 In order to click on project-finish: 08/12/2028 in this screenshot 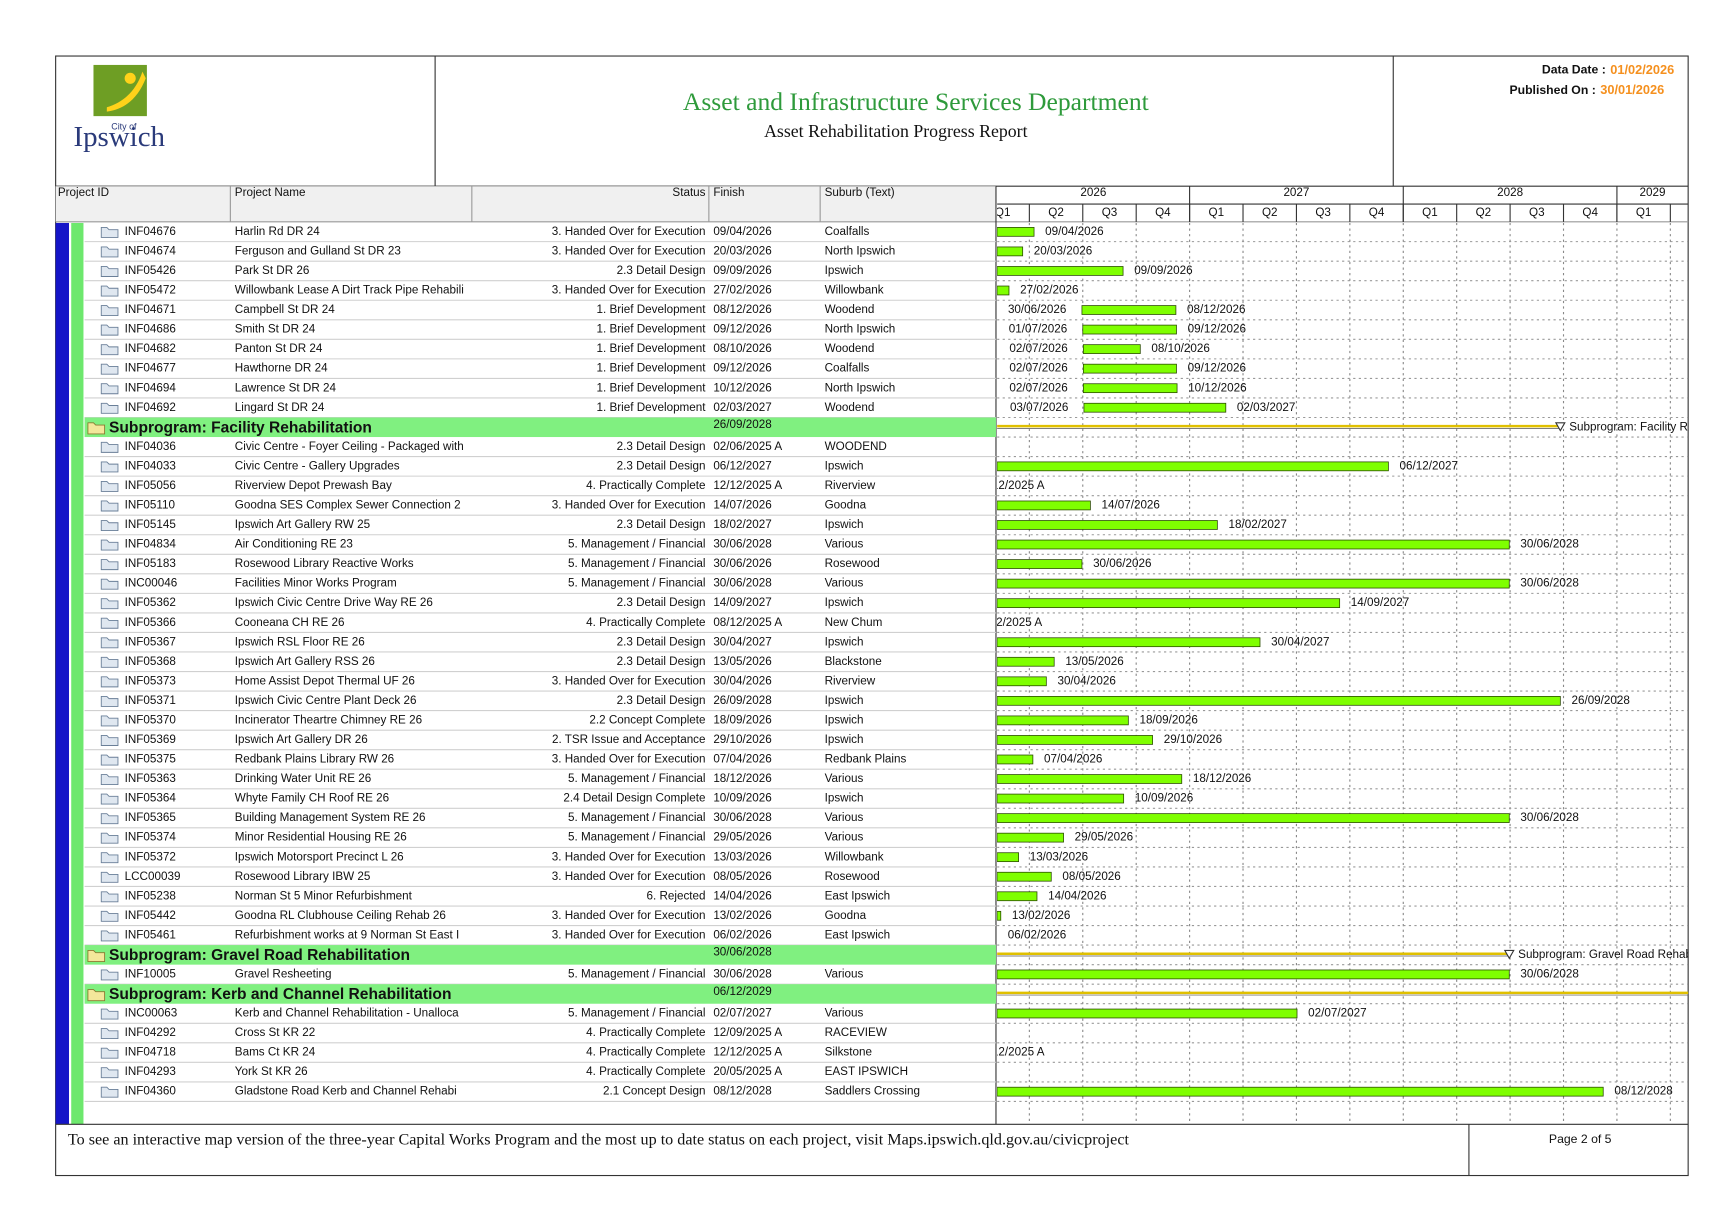, I will do `click(742, 1091)`.